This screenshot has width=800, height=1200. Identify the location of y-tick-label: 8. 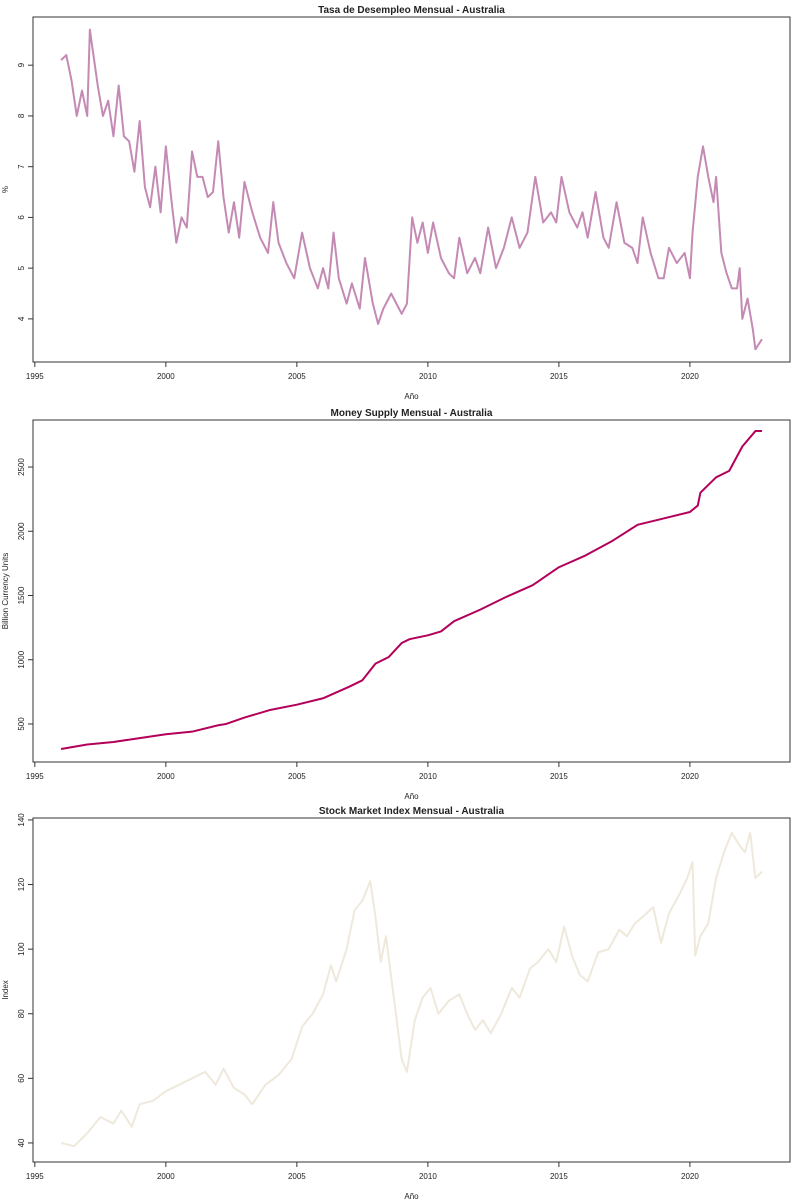
(21, 115).